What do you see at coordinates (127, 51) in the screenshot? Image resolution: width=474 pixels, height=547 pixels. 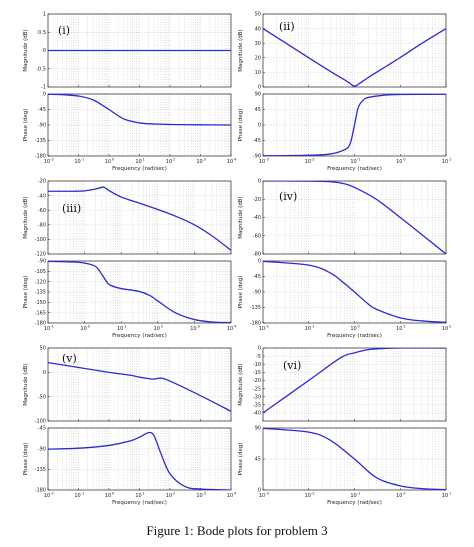 I see `panel-1-magnitude: -1 -0.5 0 0.5 1 Magnitude (dB)` at bounding box center [127, 51].